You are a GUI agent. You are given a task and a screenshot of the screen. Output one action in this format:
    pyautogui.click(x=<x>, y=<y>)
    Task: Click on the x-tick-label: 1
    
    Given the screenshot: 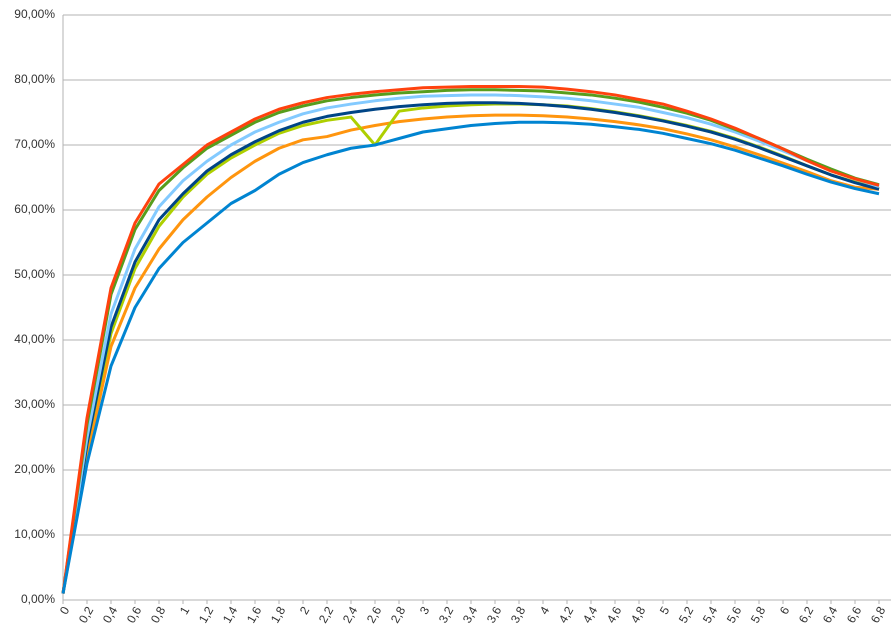 What is the action you would take?
    pyautogui.click(x=185, y=610)
    